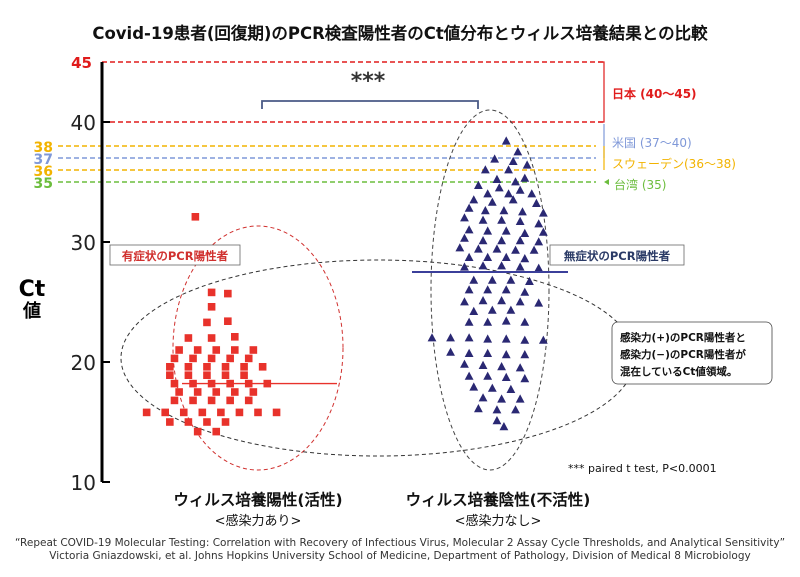 This screenshot has height=577, width=800. What do you see at coordinates (43, 160) in the screenshot?
I see `threshold-tick-37: 37` at bounding box center [43, 160].